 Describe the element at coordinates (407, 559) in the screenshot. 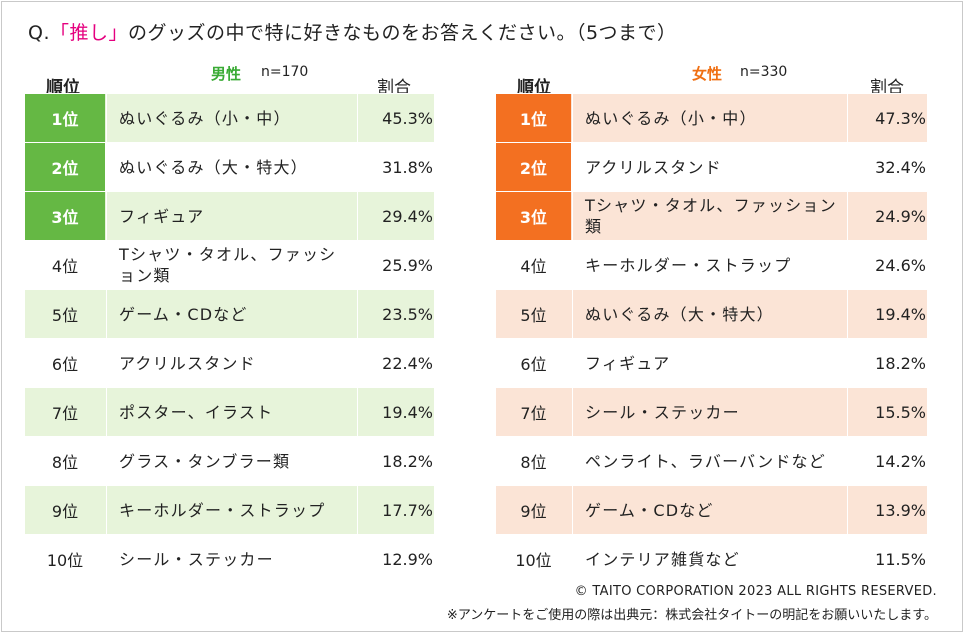

I see `percentage-cell: 12.9%` at that location.